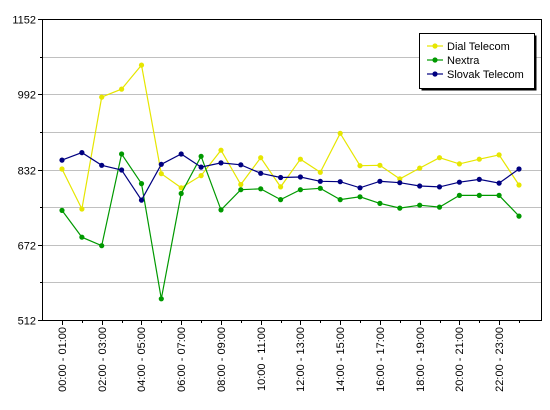 The image size is (550, 410). I want to click on legend-label: Slovak Telecom, so click(485, 75).